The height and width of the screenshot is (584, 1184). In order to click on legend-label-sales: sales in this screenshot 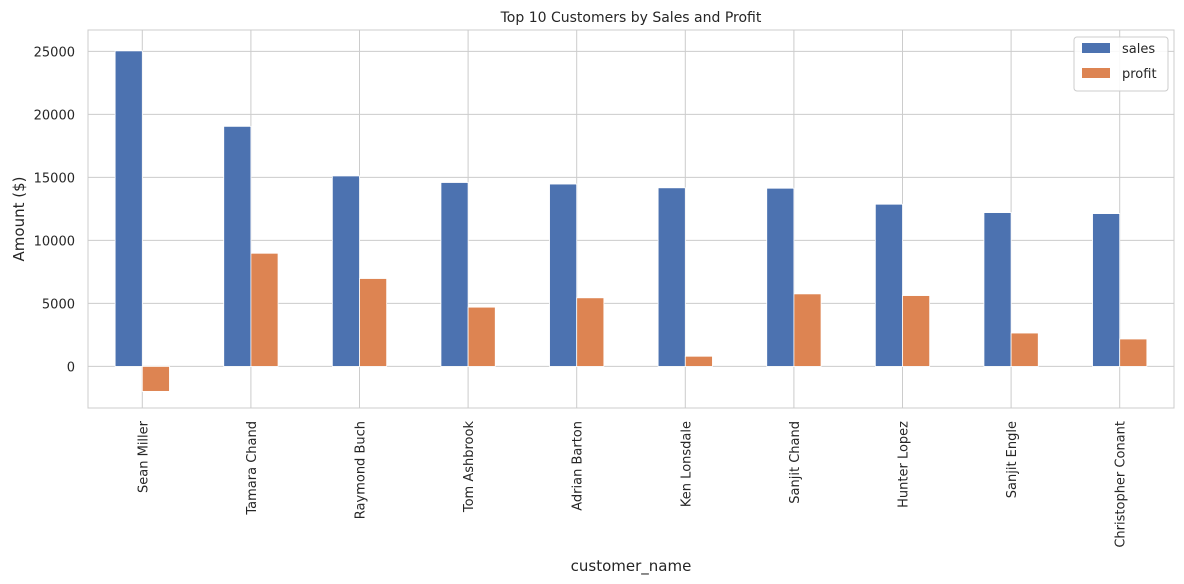, I will do `click(1138, 49)`.